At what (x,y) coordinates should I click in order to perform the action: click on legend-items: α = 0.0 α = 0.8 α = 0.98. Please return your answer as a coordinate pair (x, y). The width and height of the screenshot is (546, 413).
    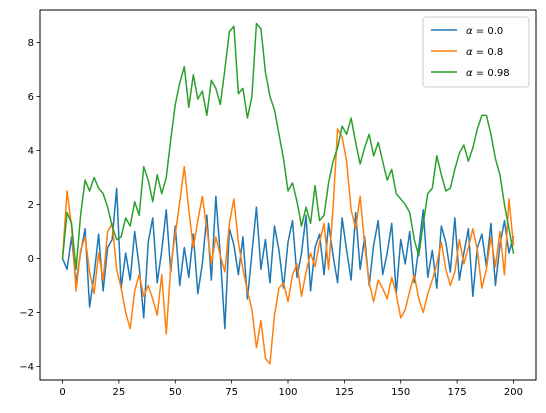
    Looking at the image, I should click on (470, 52).